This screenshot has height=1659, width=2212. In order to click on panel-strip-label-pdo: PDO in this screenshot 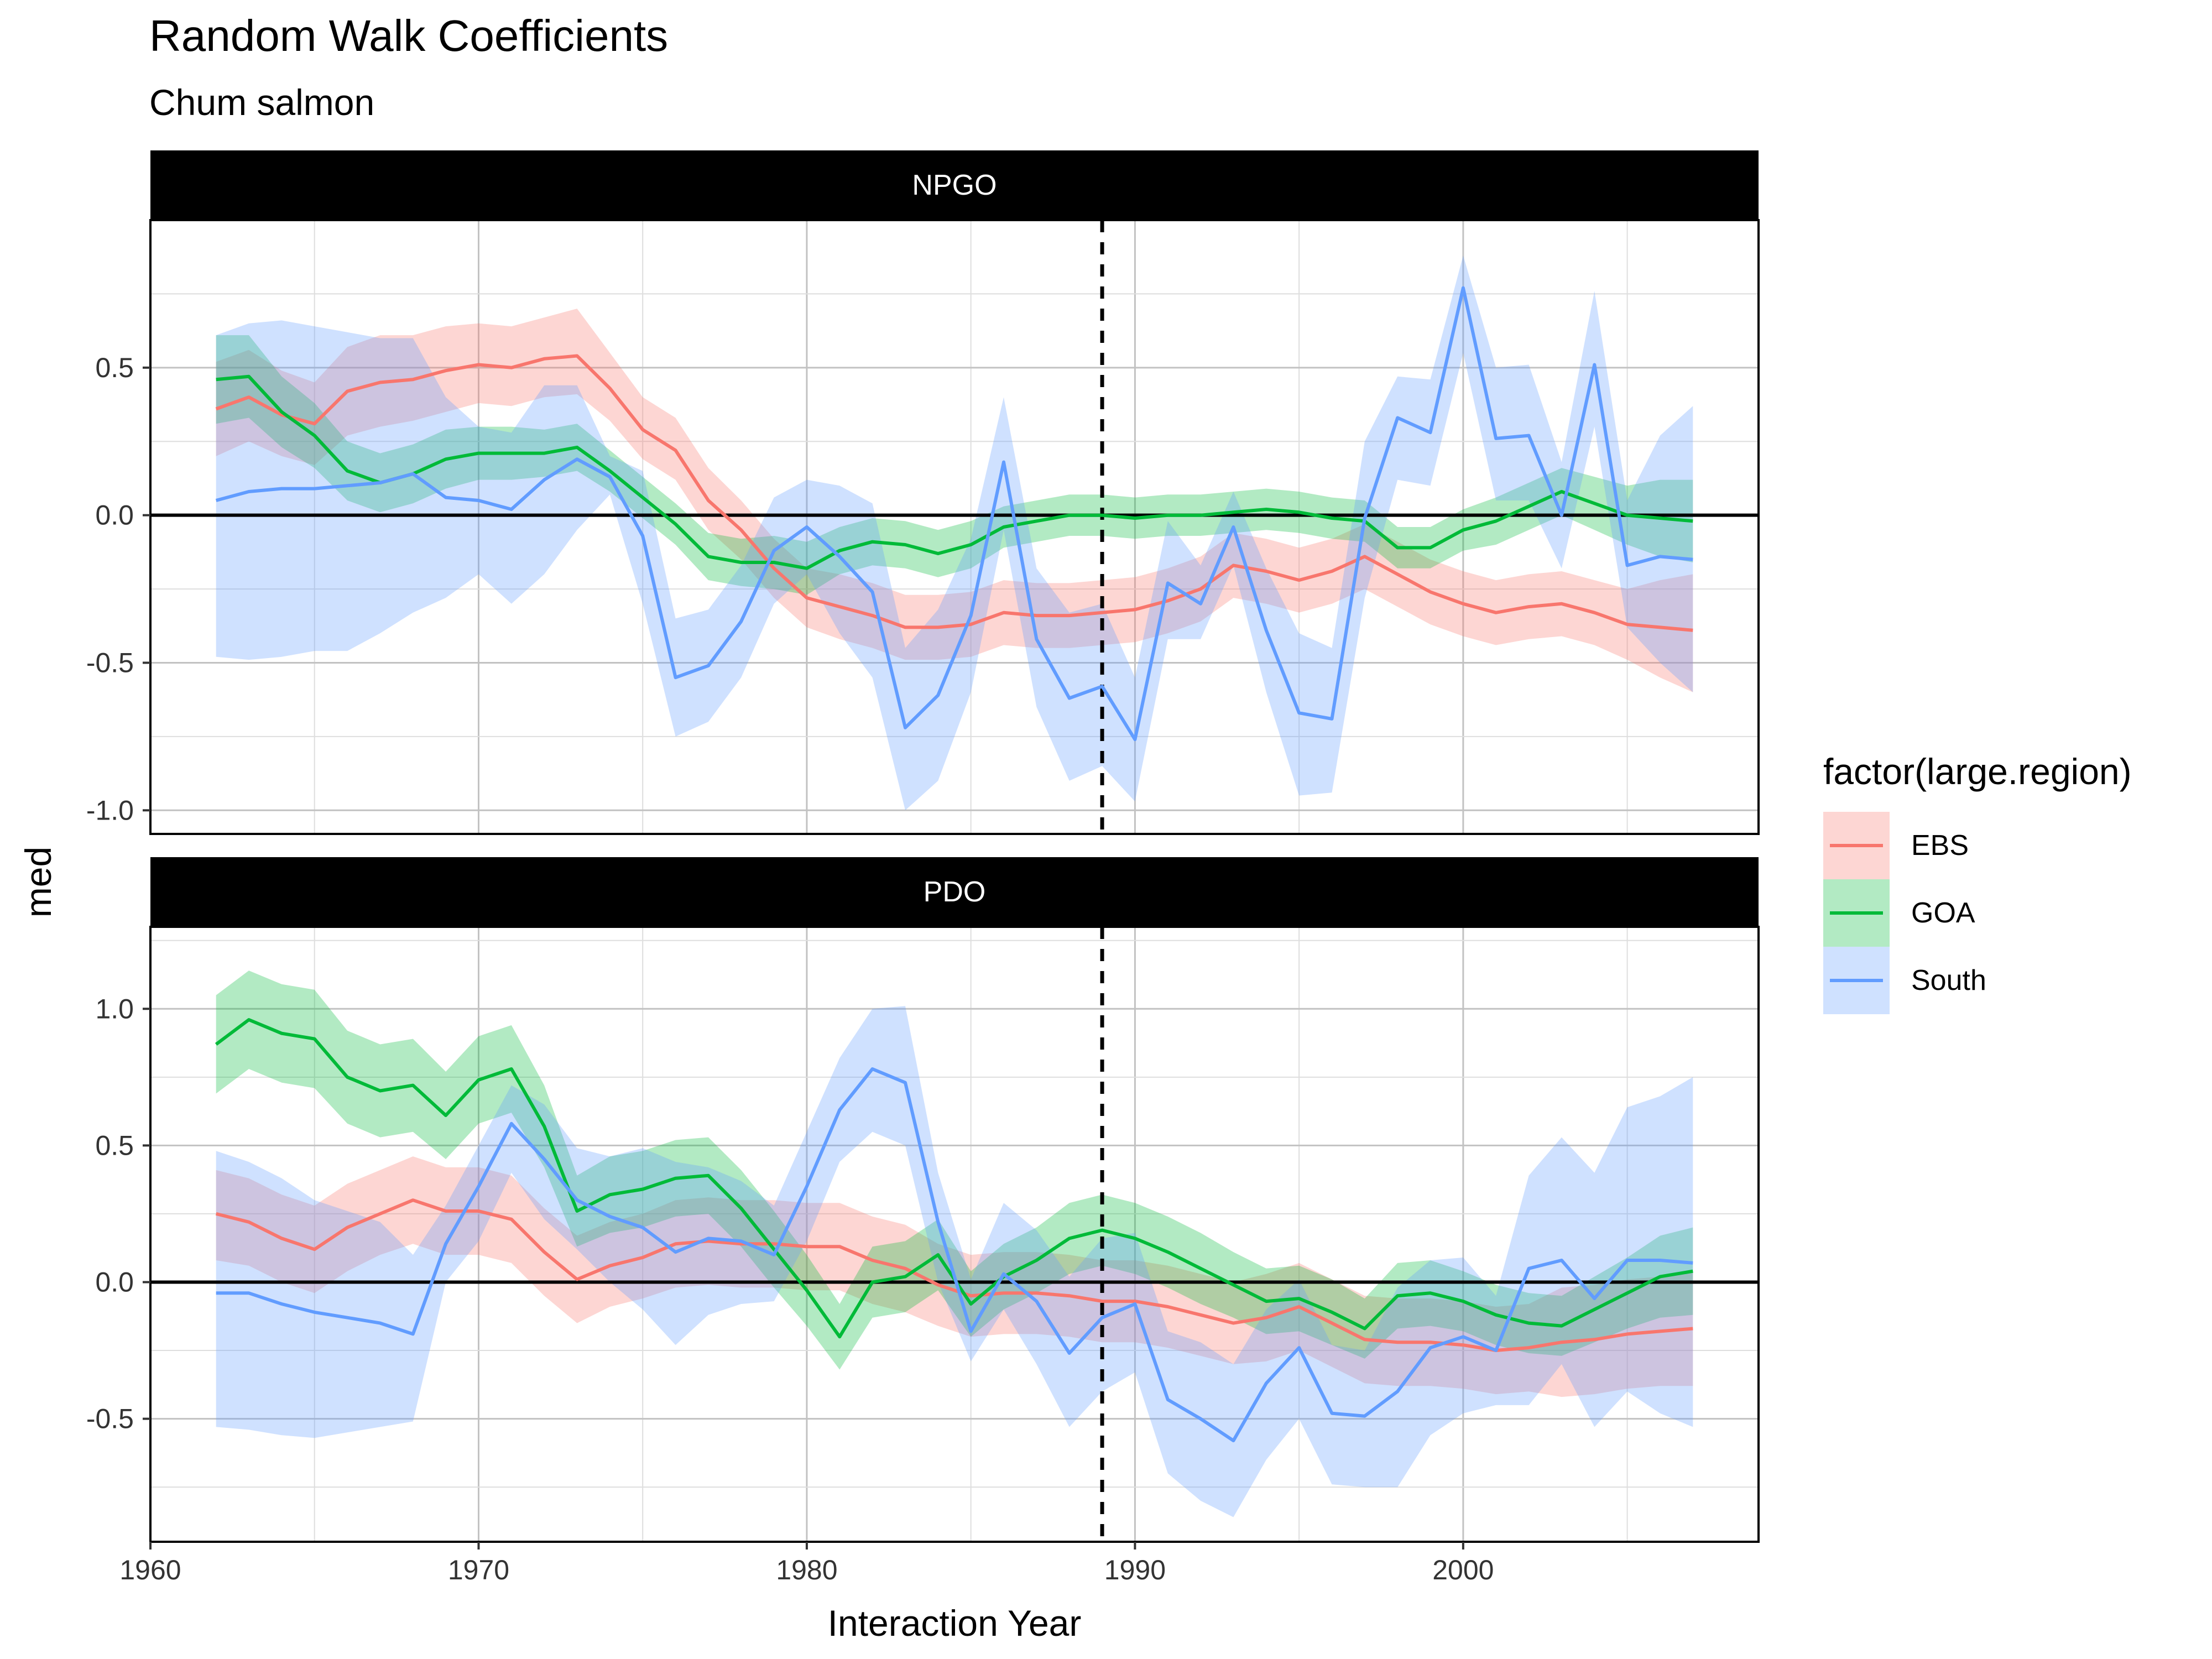, I will do `click(955, 892)`.